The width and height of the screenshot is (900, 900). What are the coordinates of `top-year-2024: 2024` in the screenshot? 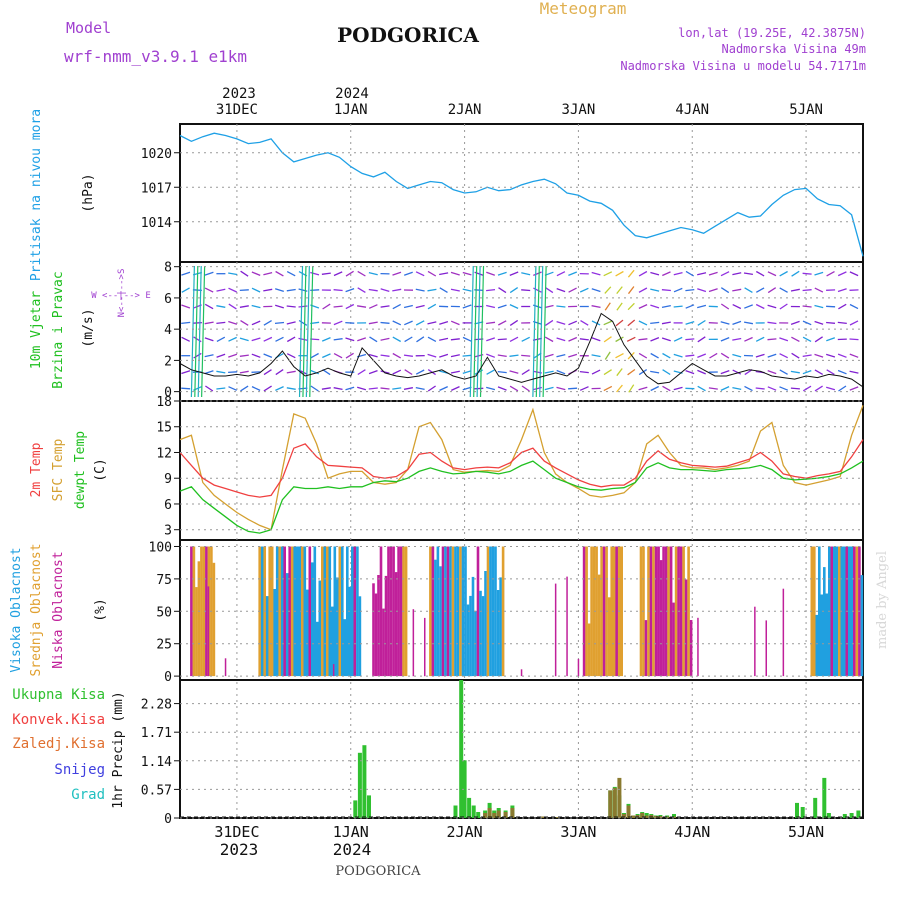 It's located at (352, 94).